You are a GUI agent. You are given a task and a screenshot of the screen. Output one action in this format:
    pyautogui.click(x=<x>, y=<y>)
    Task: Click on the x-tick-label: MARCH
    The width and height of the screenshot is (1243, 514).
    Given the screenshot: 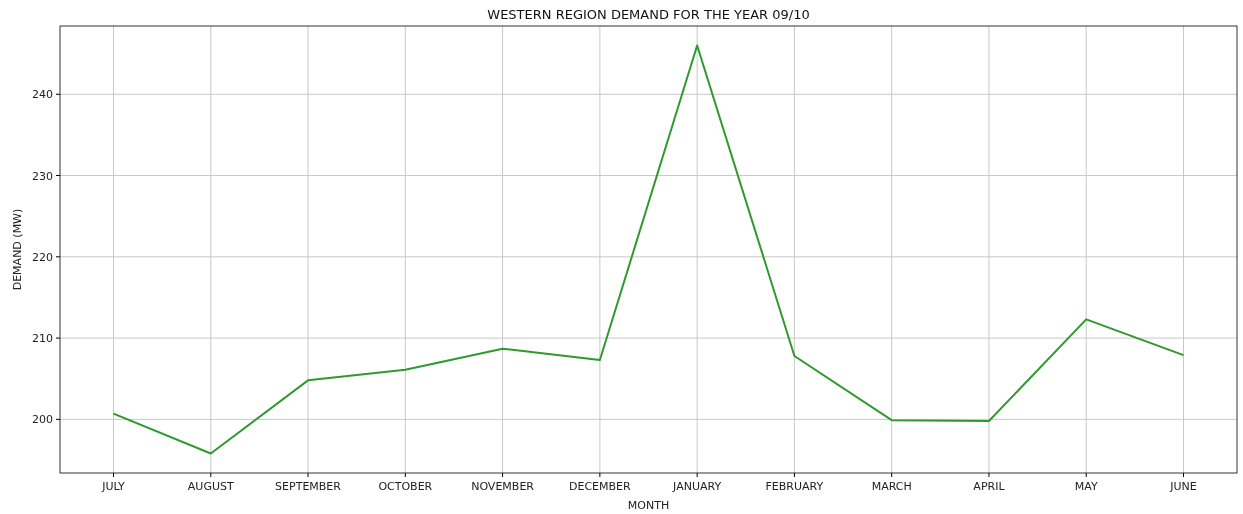 What is the action you would take?
    pyautogui.click(x=891, y=486)
    